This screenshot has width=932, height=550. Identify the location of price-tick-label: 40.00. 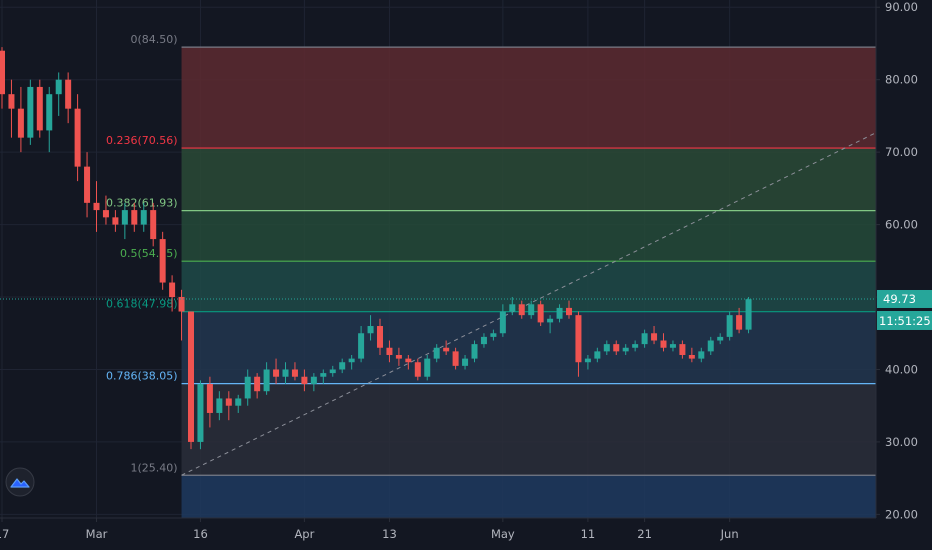
(901, 369).